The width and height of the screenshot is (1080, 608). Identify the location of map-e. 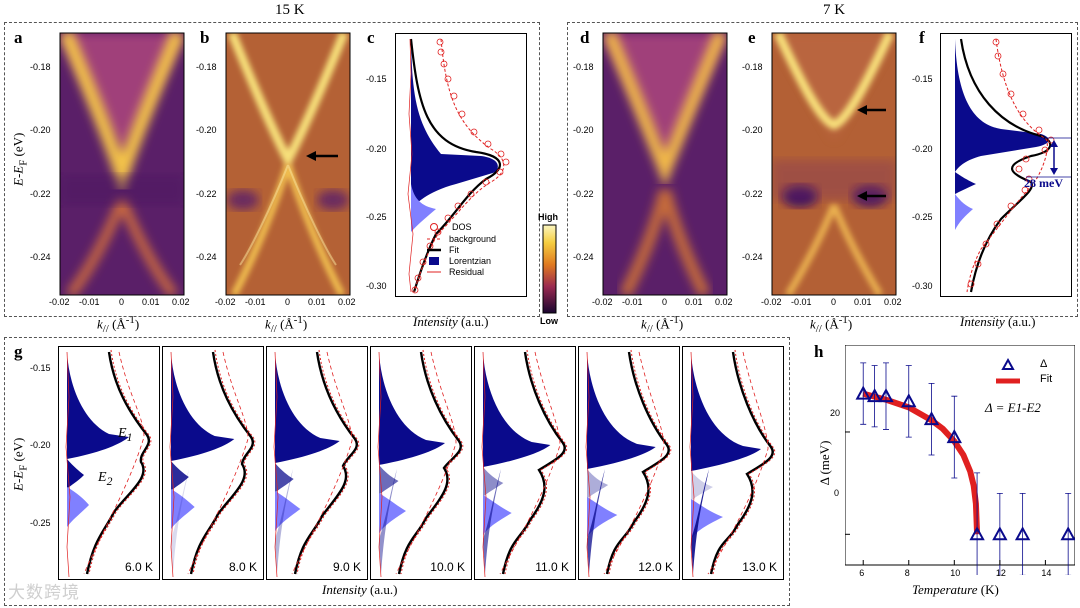
(834, 164).